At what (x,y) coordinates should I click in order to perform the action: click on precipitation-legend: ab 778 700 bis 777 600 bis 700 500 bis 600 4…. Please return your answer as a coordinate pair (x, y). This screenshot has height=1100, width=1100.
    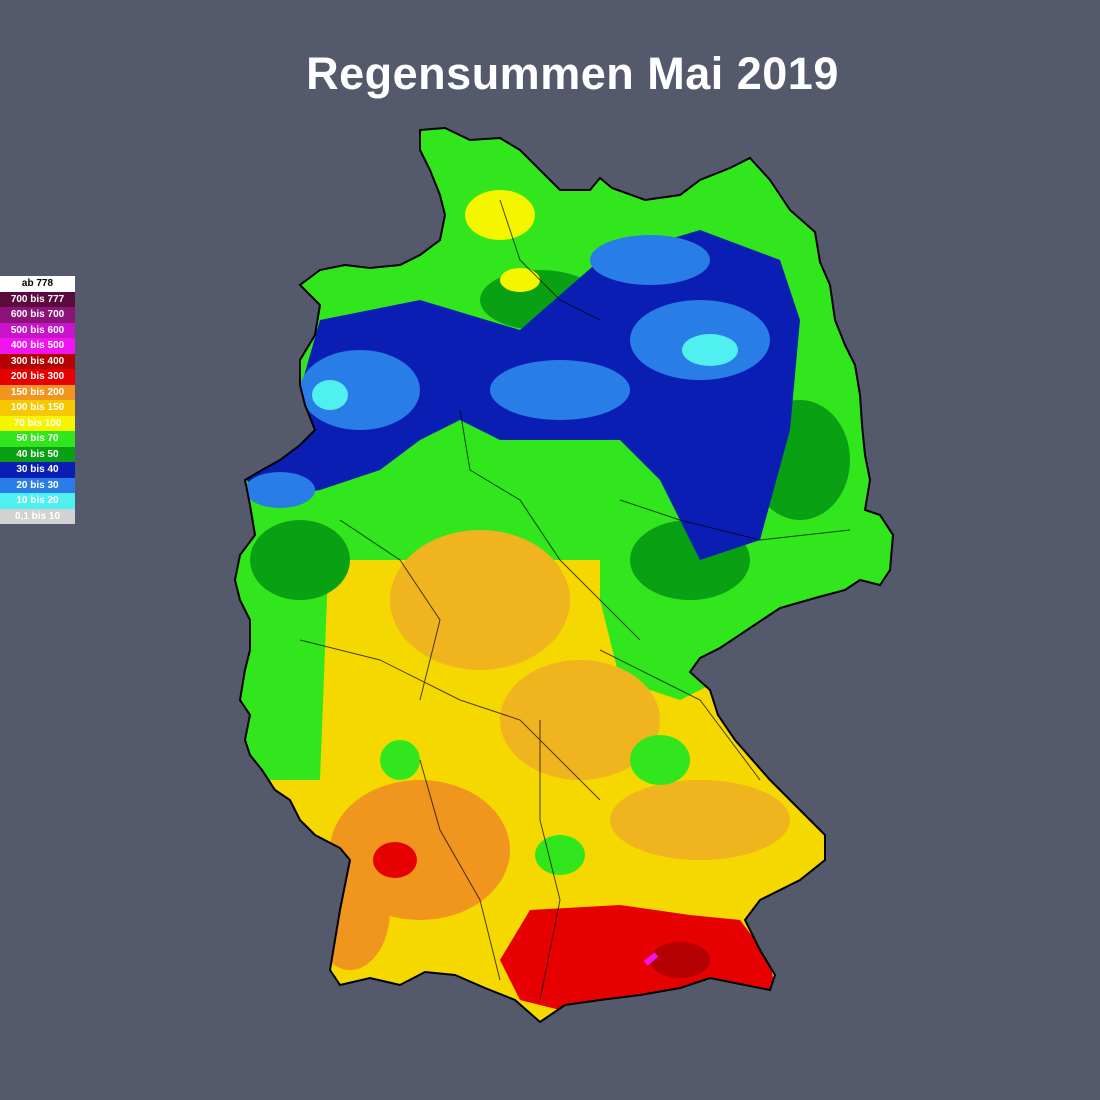
    Looking at the image, I should click on (37, 400).